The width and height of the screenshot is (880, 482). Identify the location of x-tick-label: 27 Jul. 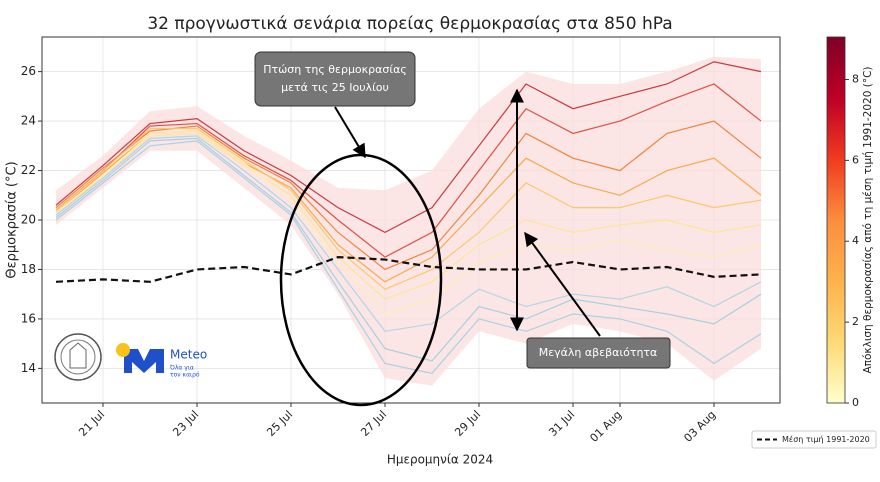
(373, 423).